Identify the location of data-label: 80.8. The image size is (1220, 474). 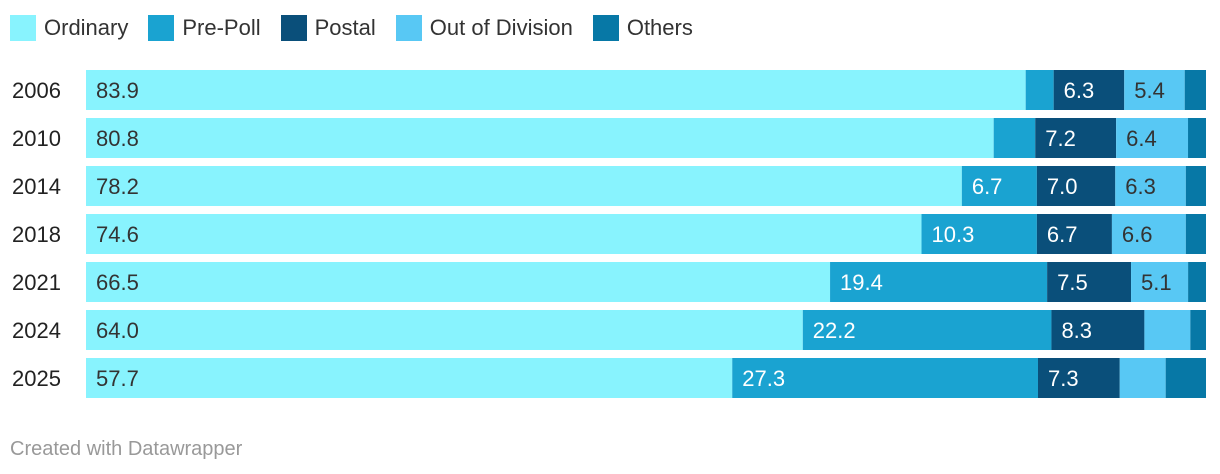
(117, 138).